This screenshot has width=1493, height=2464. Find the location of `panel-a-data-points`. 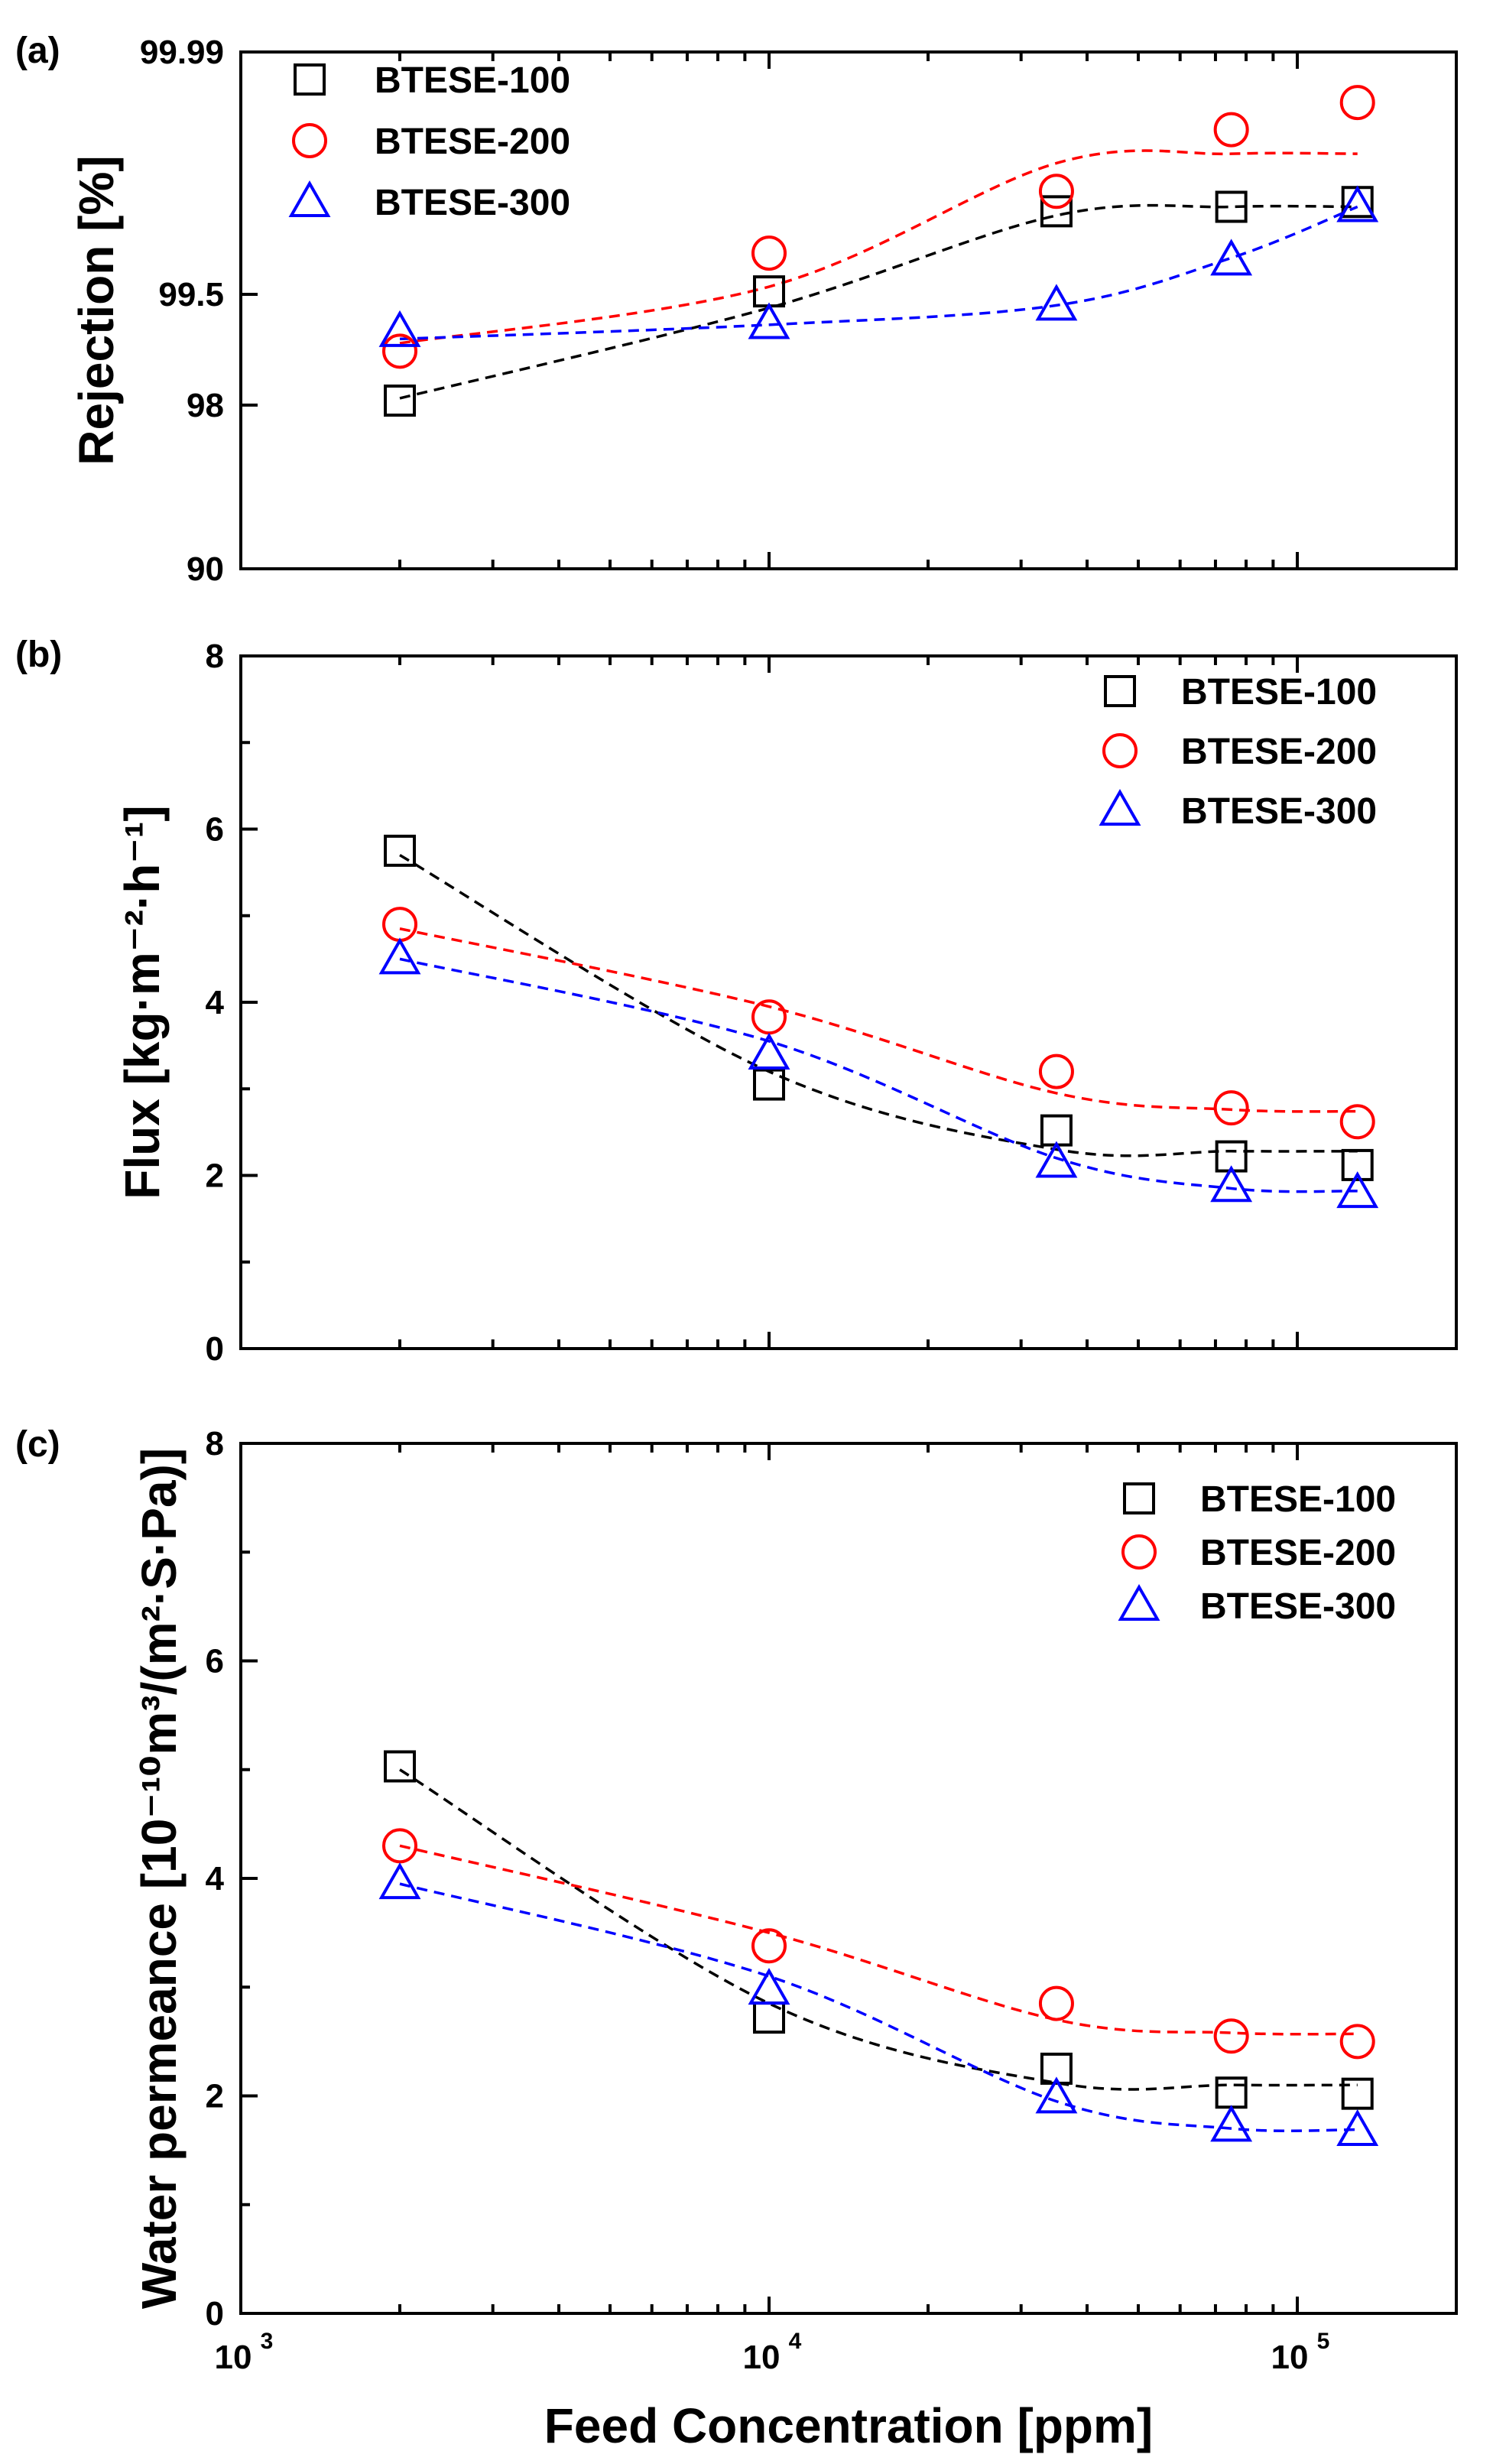

panel-a-data-points is located at coordinates (879, 251).